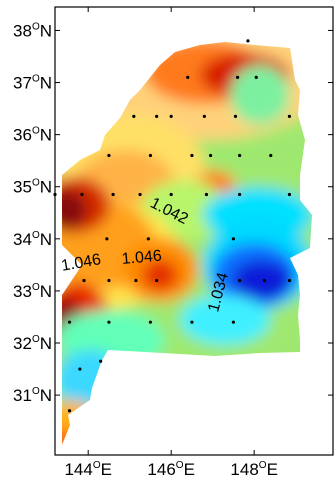 This screenshot has width=335, height=477. I want to click on x-tick-label: 144OE, so click(88, 468).